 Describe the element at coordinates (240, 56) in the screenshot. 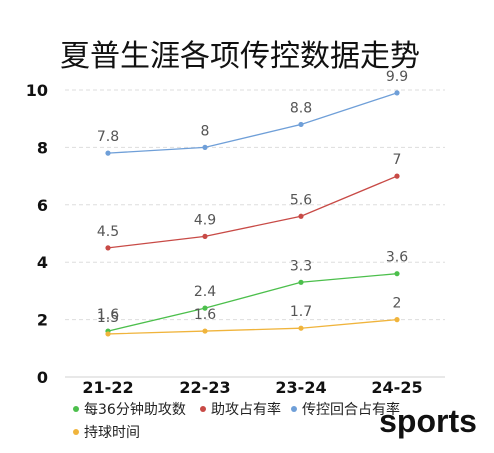

I see `chart-title: 夏普生涯各项传控数据走势` at that location.